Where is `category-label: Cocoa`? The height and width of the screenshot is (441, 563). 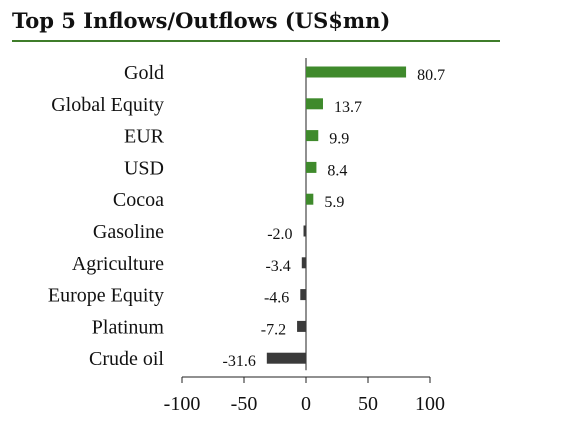 category-label: Cocoa is located at coordinates (138, 200).